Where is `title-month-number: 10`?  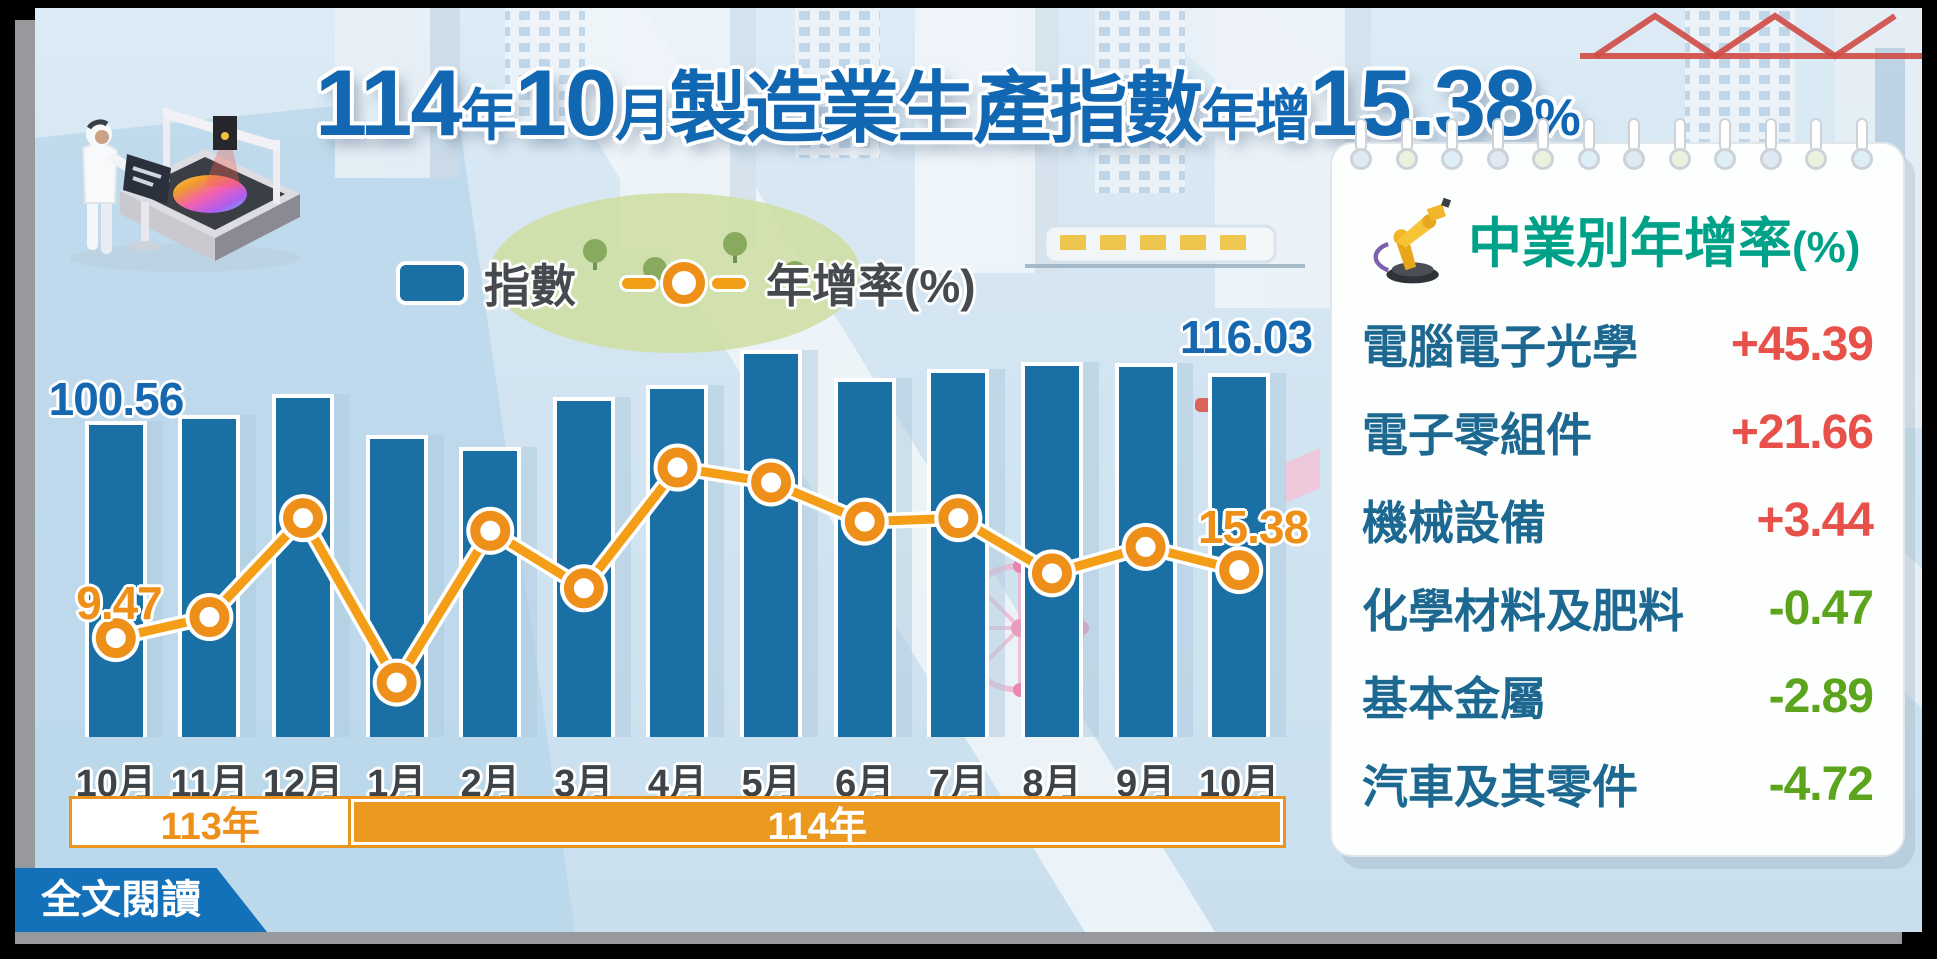 title-month-number: 10 is located at coordinates (566, 102).